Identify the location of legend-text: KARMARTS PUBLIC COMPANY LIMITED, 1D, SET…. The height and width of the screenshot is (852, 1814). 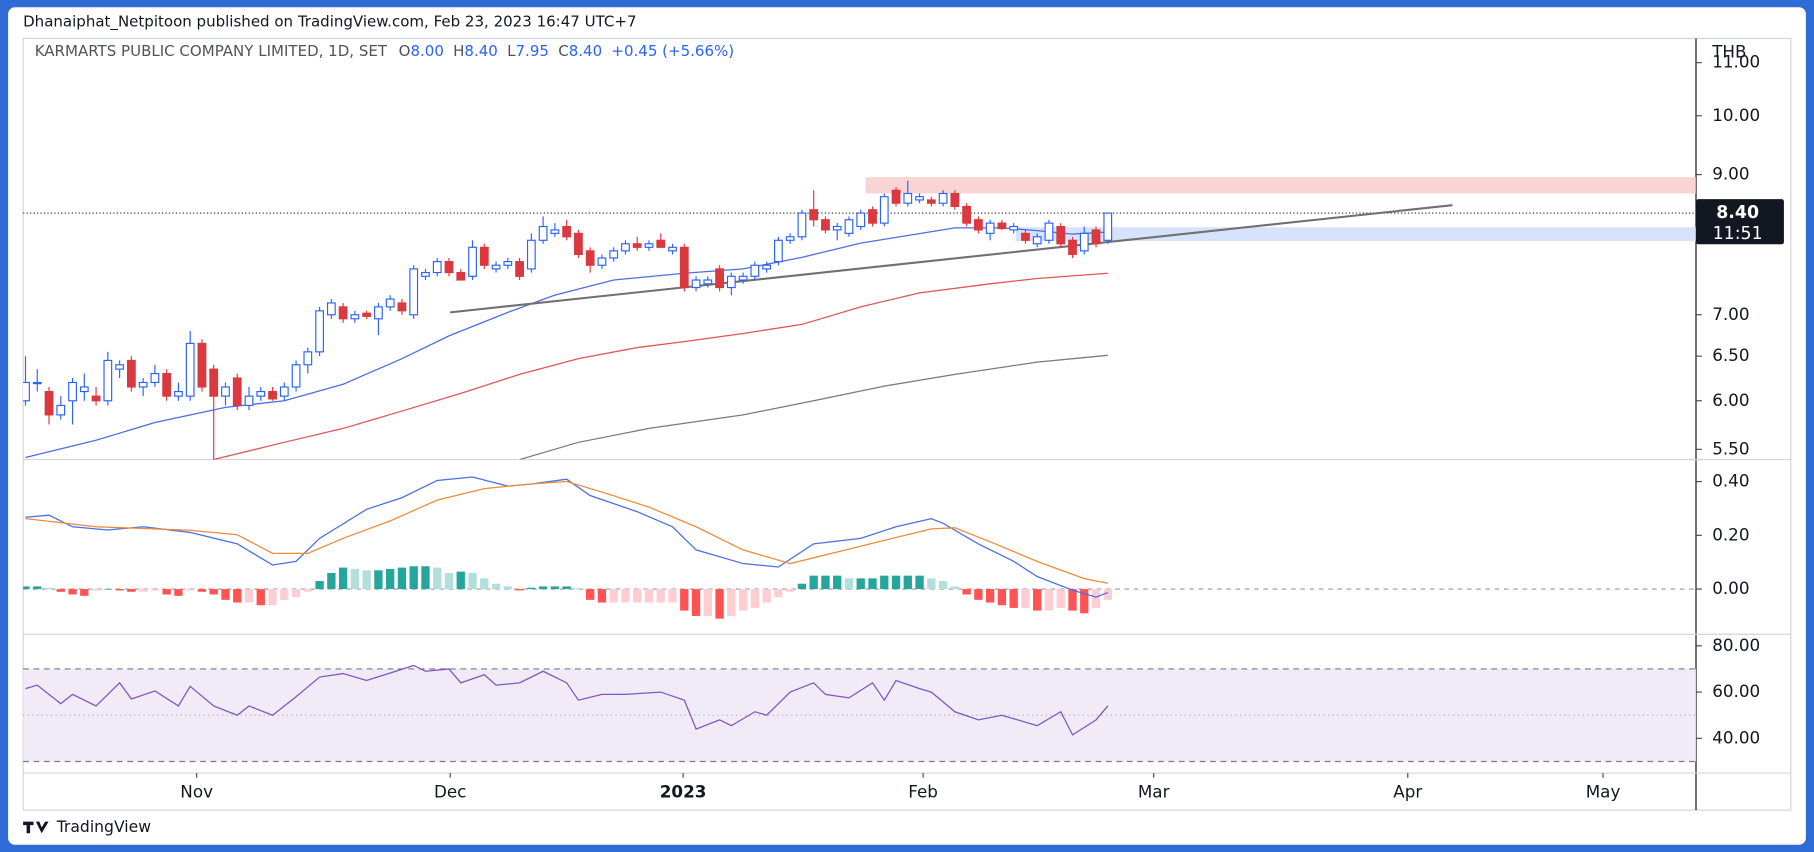
(384, 51).